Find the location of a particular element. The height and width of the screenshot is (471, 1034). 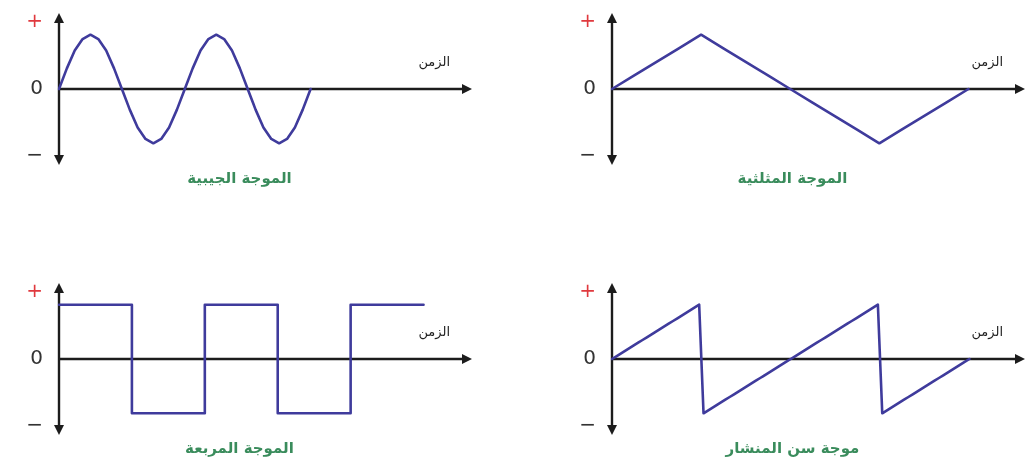

text: موجة سن المنشار is located at coordinates (792, 447).